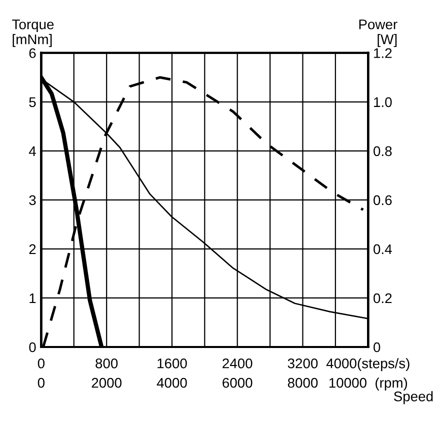 This screenshot has height=430, width=443. Describe the element at coordinates (41, 363) in the screenshot. I see `x-tick-label: 0` at that location.